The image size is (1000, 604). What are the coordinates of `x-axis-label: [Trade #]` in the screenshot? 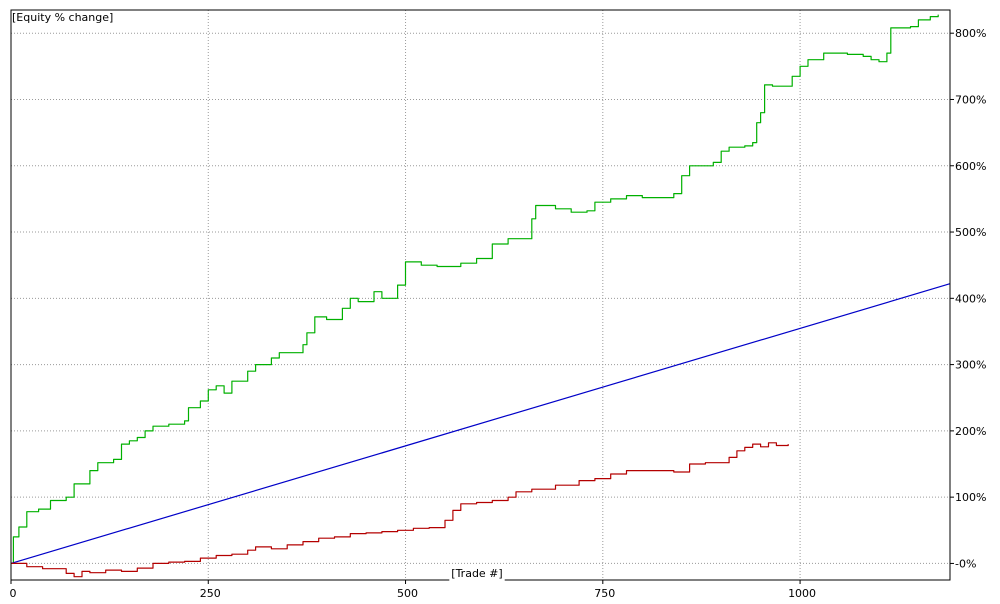 It's located at (476, 573).